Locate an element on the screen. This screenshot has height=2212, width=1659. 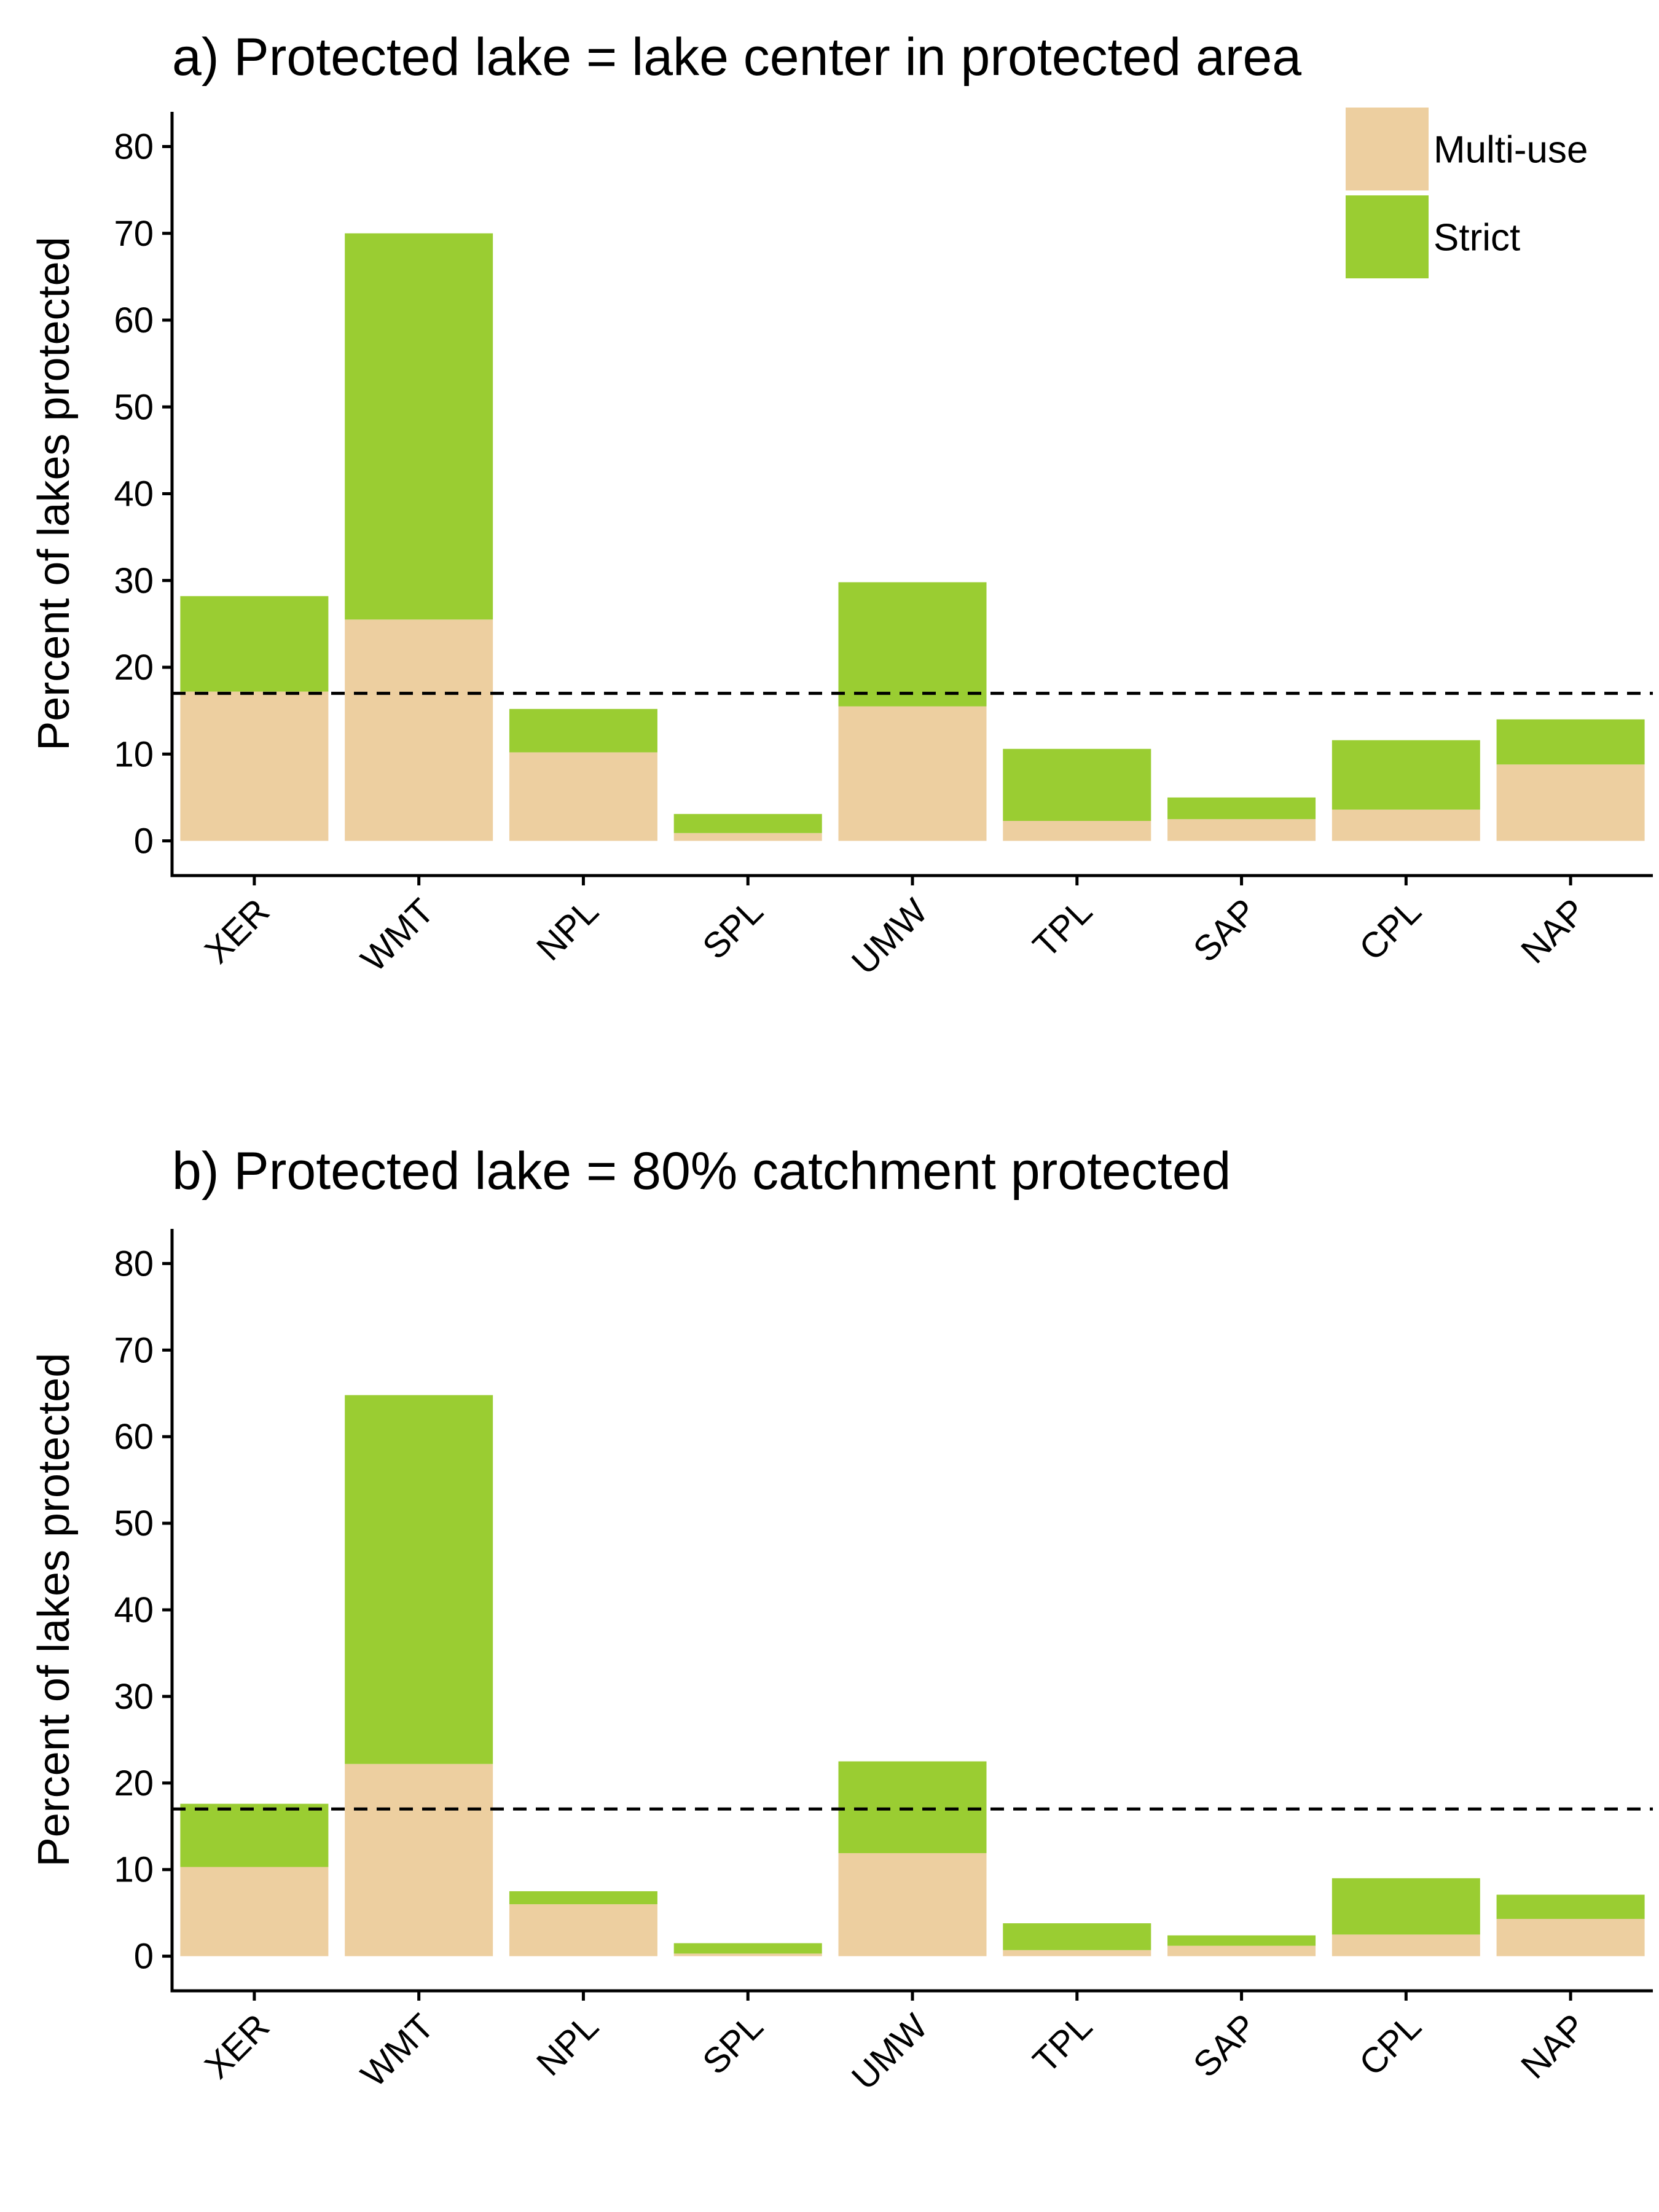
legend-label-strict: Strict is located at coordinates (1476, 238).